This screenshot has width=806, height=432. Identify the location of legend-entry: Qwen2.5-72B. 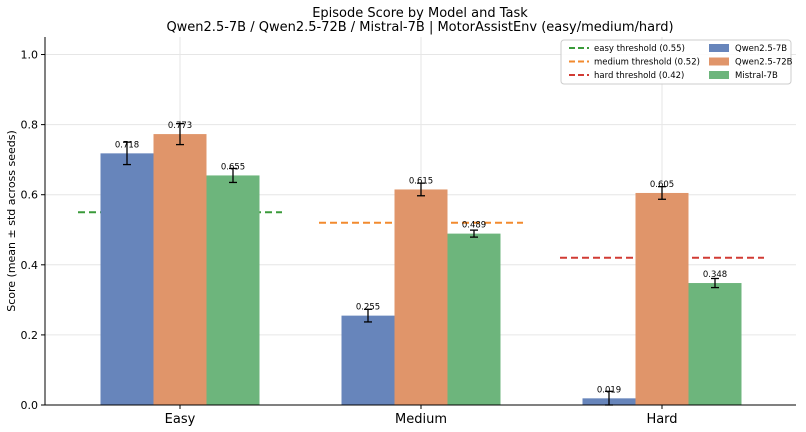
(764, 63).